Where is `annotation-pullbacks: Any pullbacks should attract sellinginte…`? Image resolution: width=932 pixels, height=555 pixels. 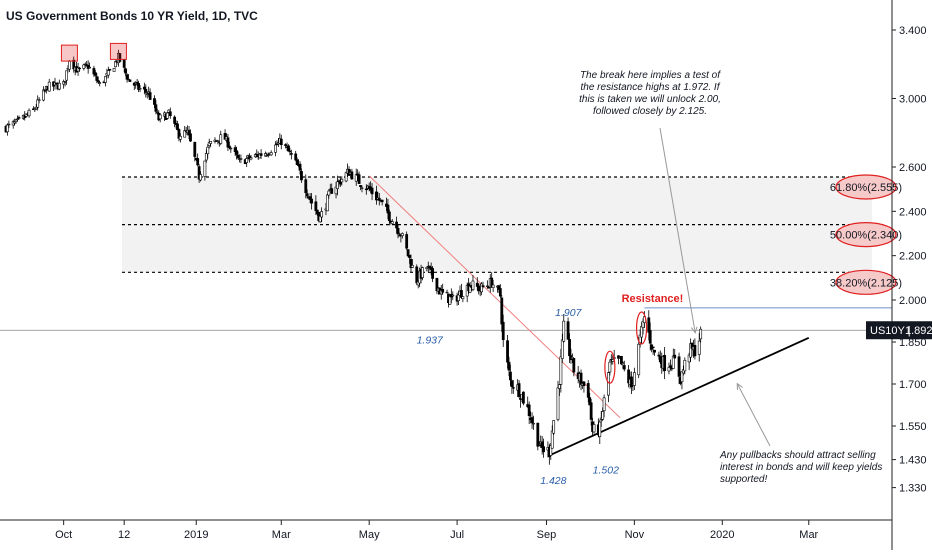 annotation-pullbacks: Any pullbacks should attract sellinginte… is located at coordinates (800, 467).